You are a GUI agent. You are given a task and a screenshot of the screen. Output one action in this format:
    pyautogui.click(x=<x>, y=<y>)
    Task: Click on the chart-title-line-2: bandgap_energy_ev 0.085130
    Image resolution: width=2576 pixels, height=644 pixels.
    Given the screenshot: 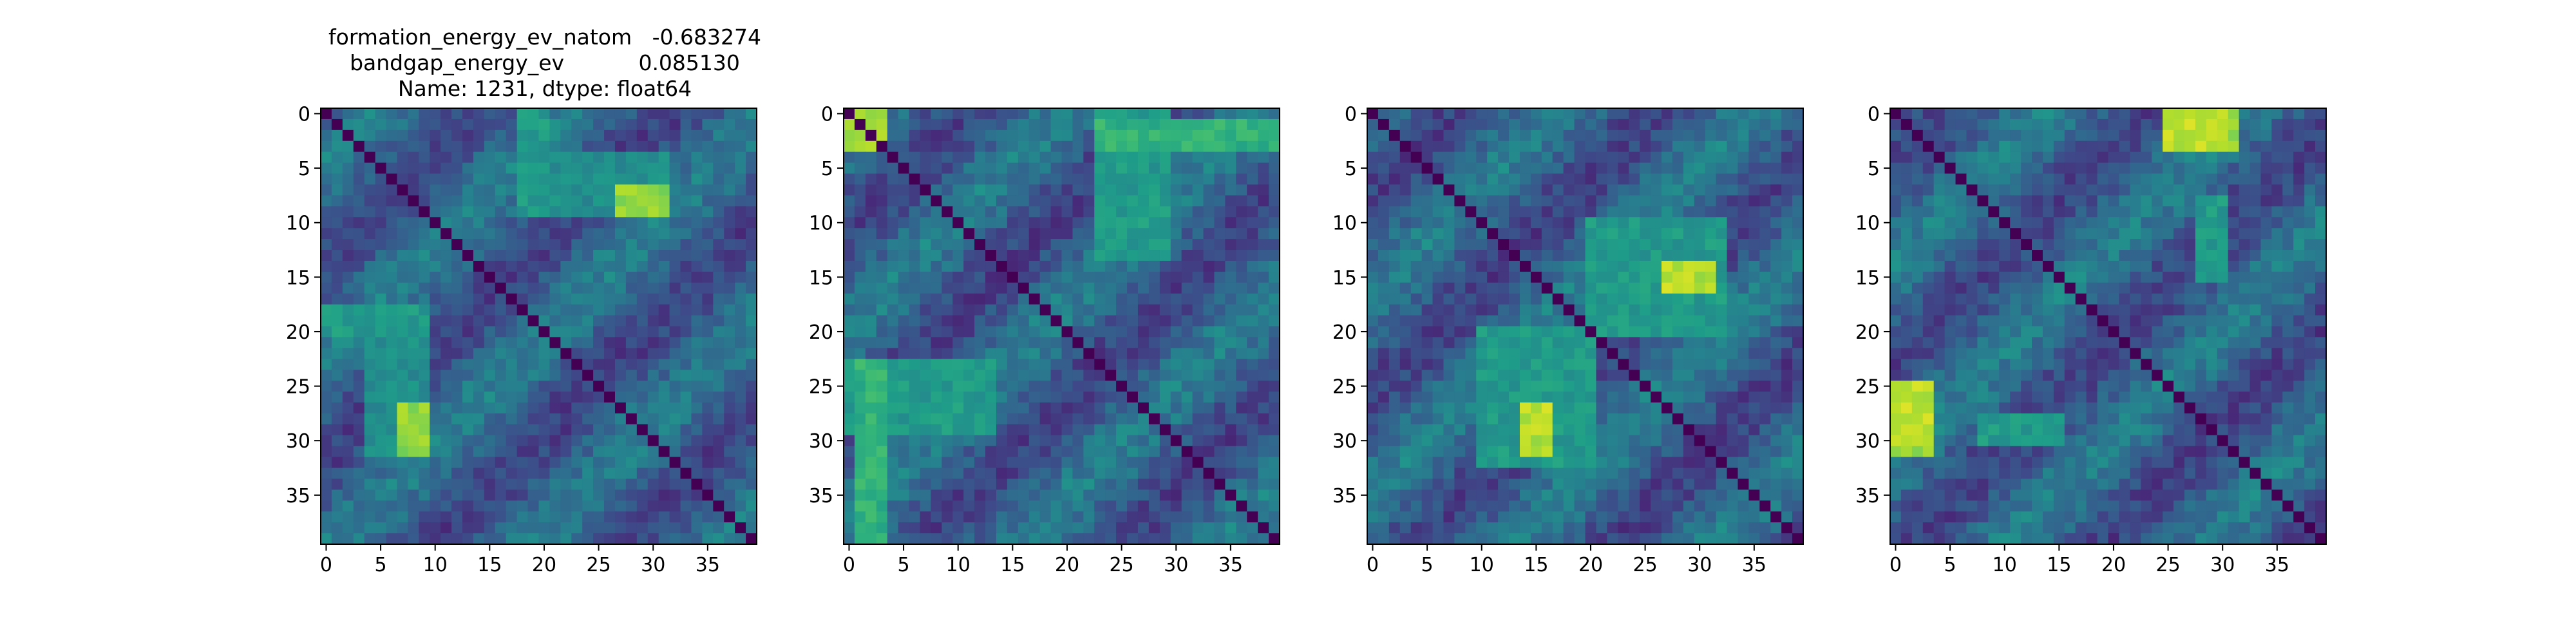 What is the action you would take?
    pyautogui.click(x=545, y=62)
    